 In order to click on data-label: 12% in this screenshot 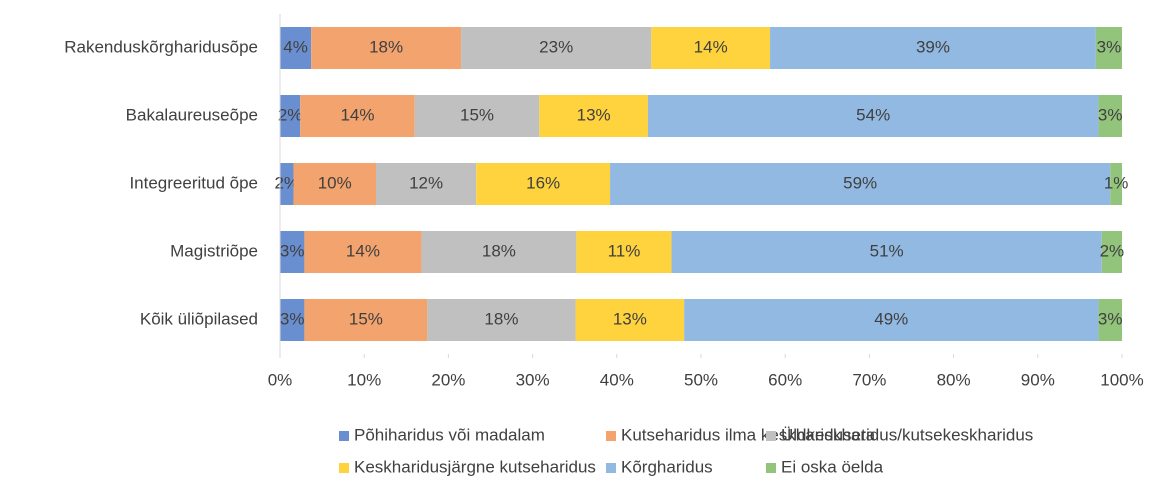, I will do `click(426, 182)`.